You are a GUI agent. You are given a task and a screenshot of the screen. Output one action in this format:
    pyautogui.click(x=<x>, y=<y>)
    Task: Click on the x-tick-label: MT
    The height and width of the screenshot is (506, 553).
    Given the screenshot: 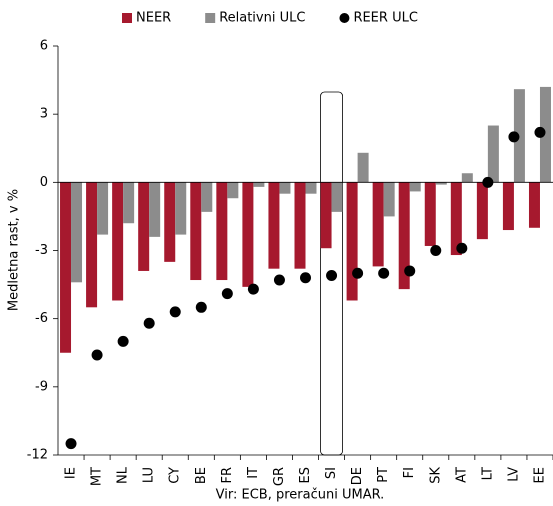 What is the action you would take?
    pyautogui.click(x=97, y=476)
    